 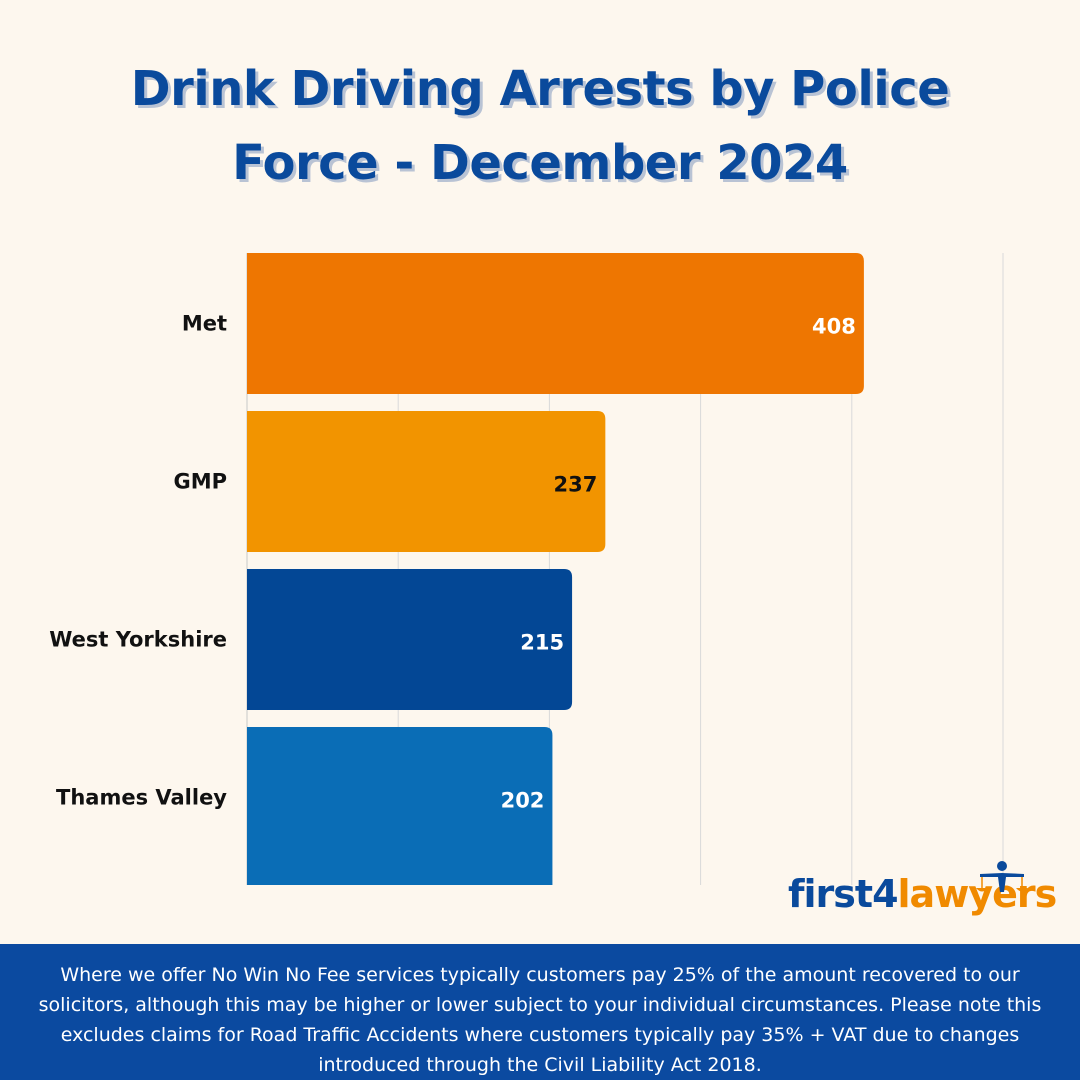 What do you see at coordinates (843, 894) in the screenshot?
I see `logo-text-first4: first4` at bounding box center [843, 894].